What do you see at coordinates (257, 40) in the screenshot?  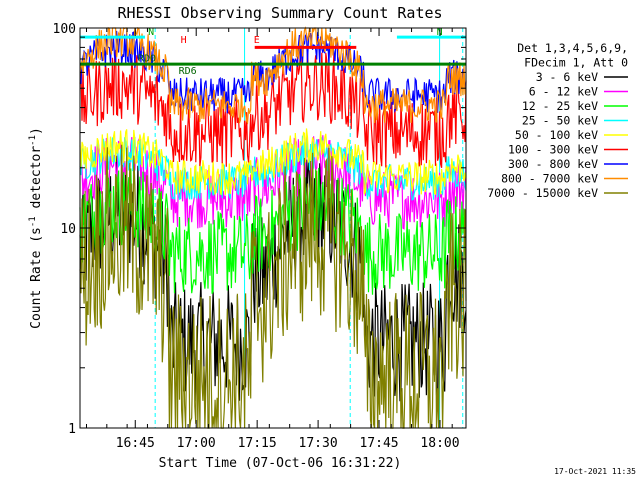 I see `annotation-label-5: E` at bounding box center [257, 40].